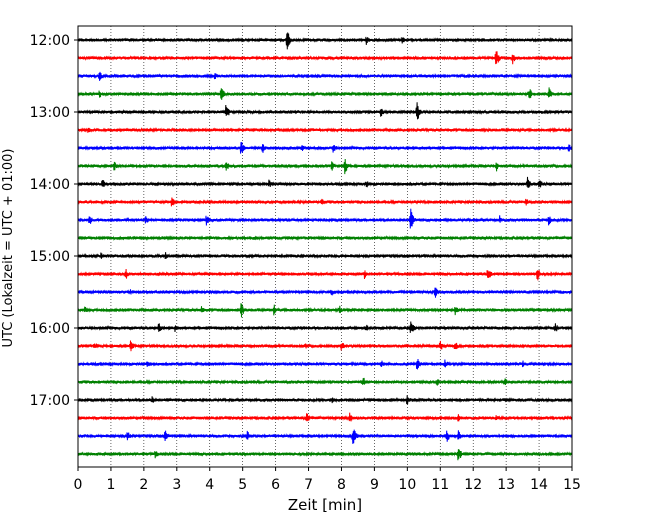 The width and height of the screenshot is (650, 520). I want to click on y-tick-label: 13:00, so click(50, 113).